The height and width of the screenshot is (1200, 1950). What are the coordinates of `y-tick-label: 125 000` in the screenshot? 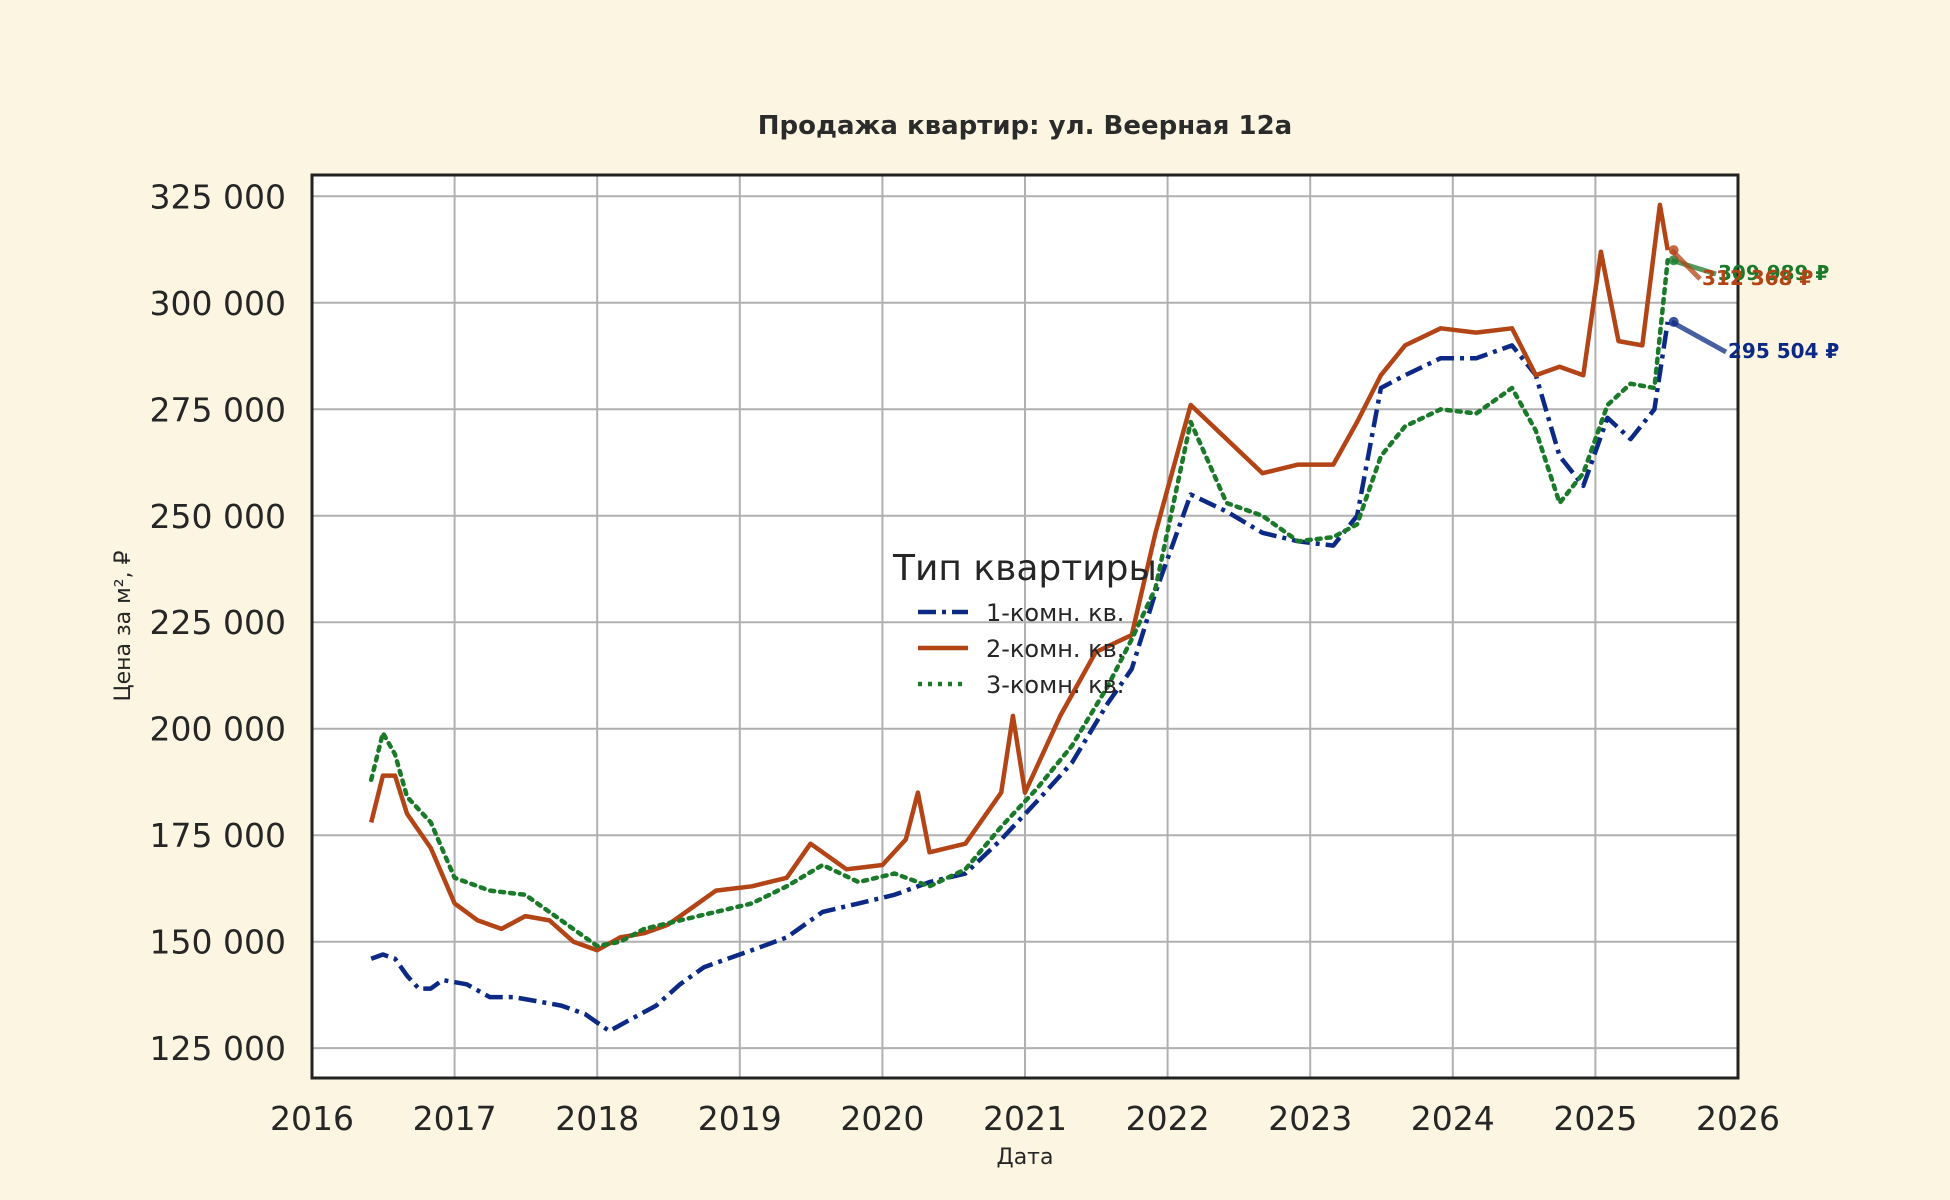 It's located at (218, 1048).